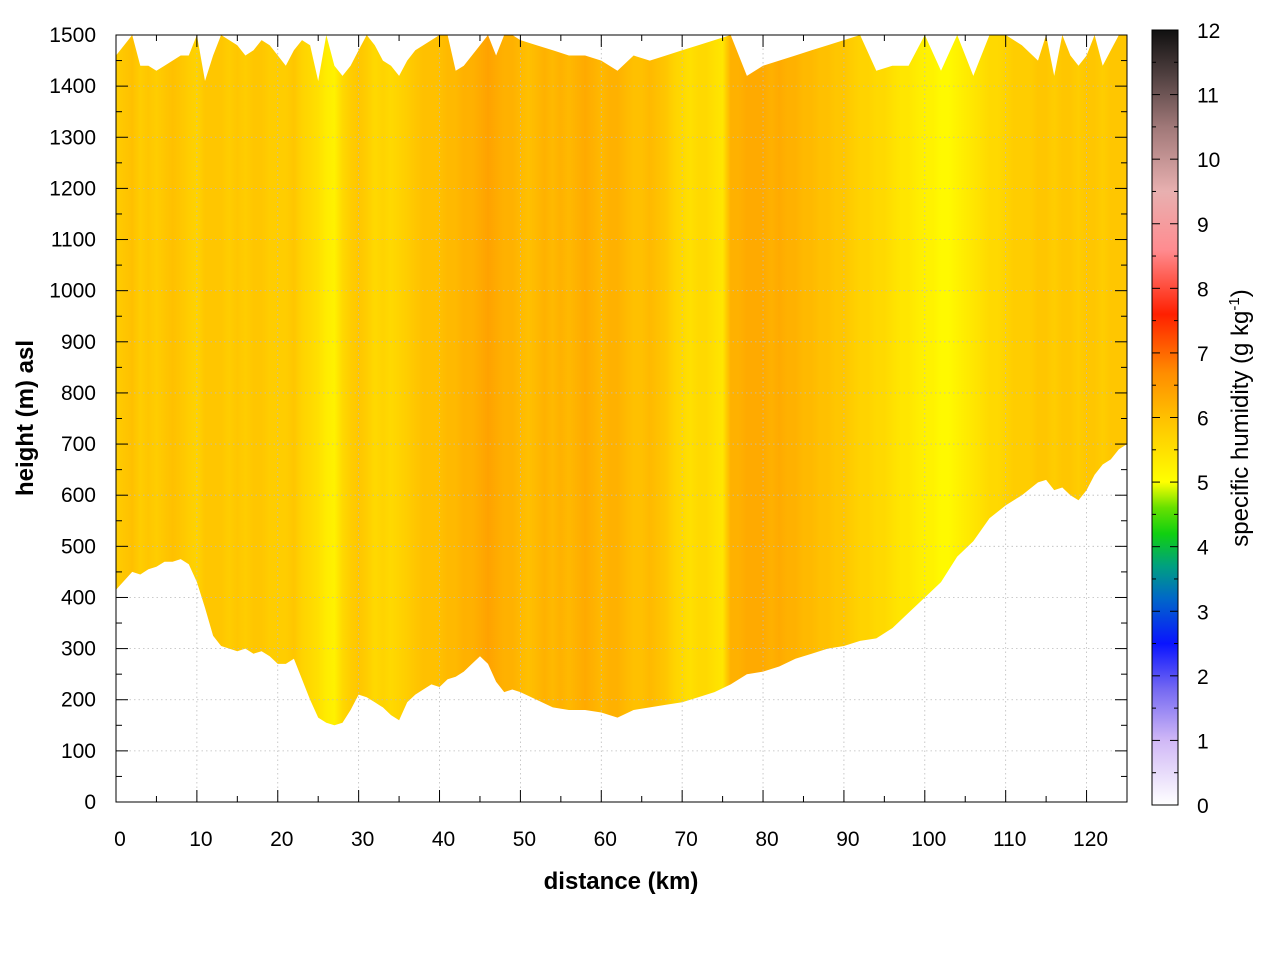  I want to click on y-tick-label: 1000, so click(72, 291).